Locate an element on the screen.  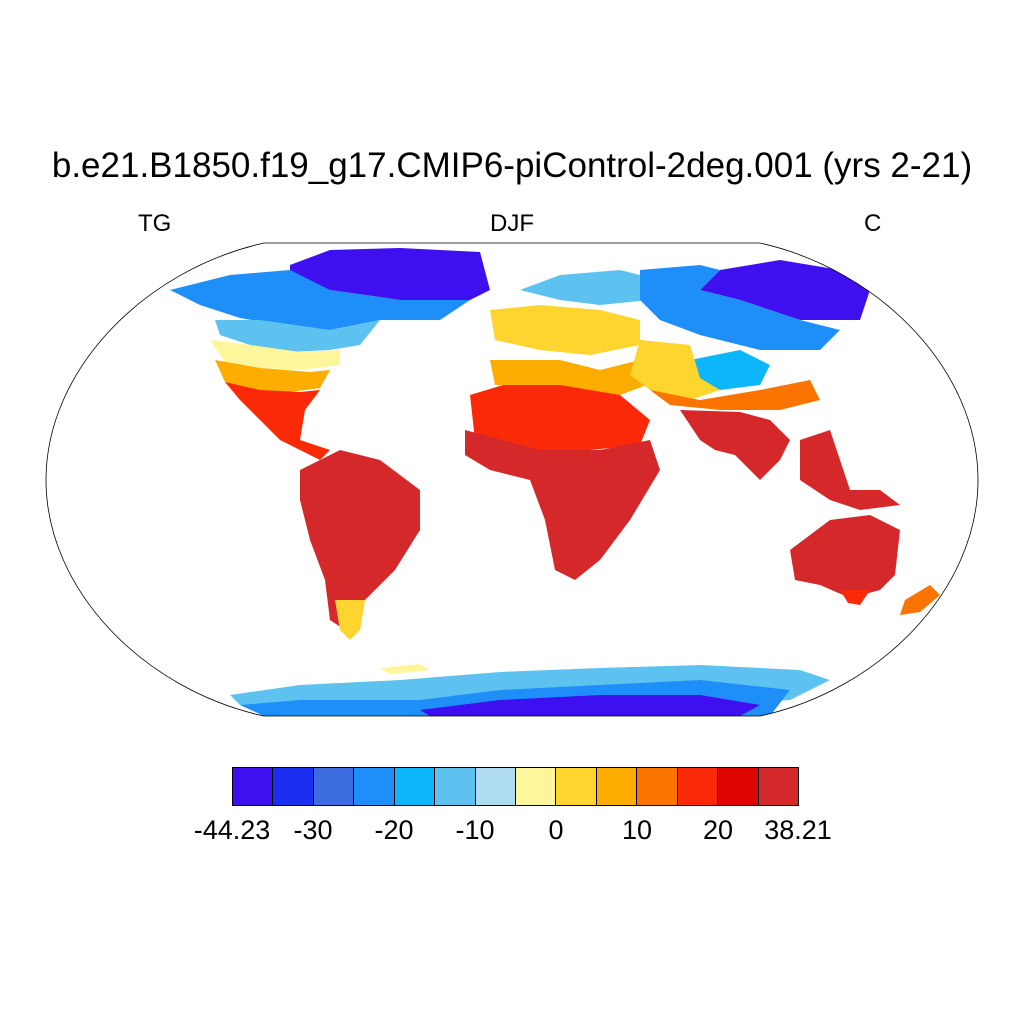
units-label: C is located at coordinates (873, 223).